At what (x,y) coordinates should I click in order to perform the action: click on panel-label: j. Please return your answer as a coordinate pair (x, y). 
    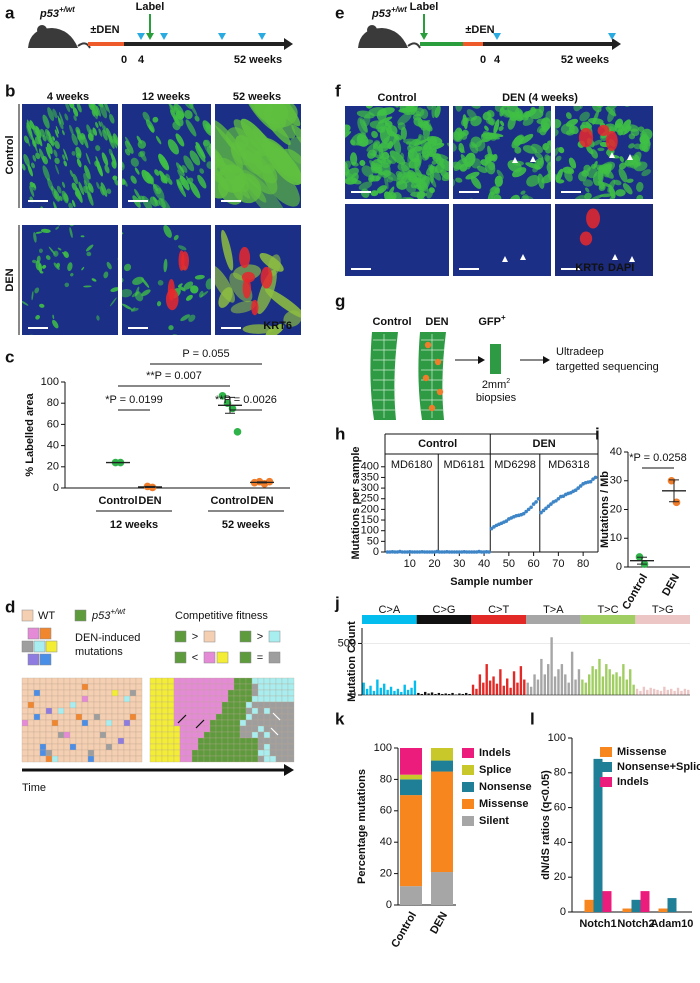
    Looking at the image, I should click on (337, 602).